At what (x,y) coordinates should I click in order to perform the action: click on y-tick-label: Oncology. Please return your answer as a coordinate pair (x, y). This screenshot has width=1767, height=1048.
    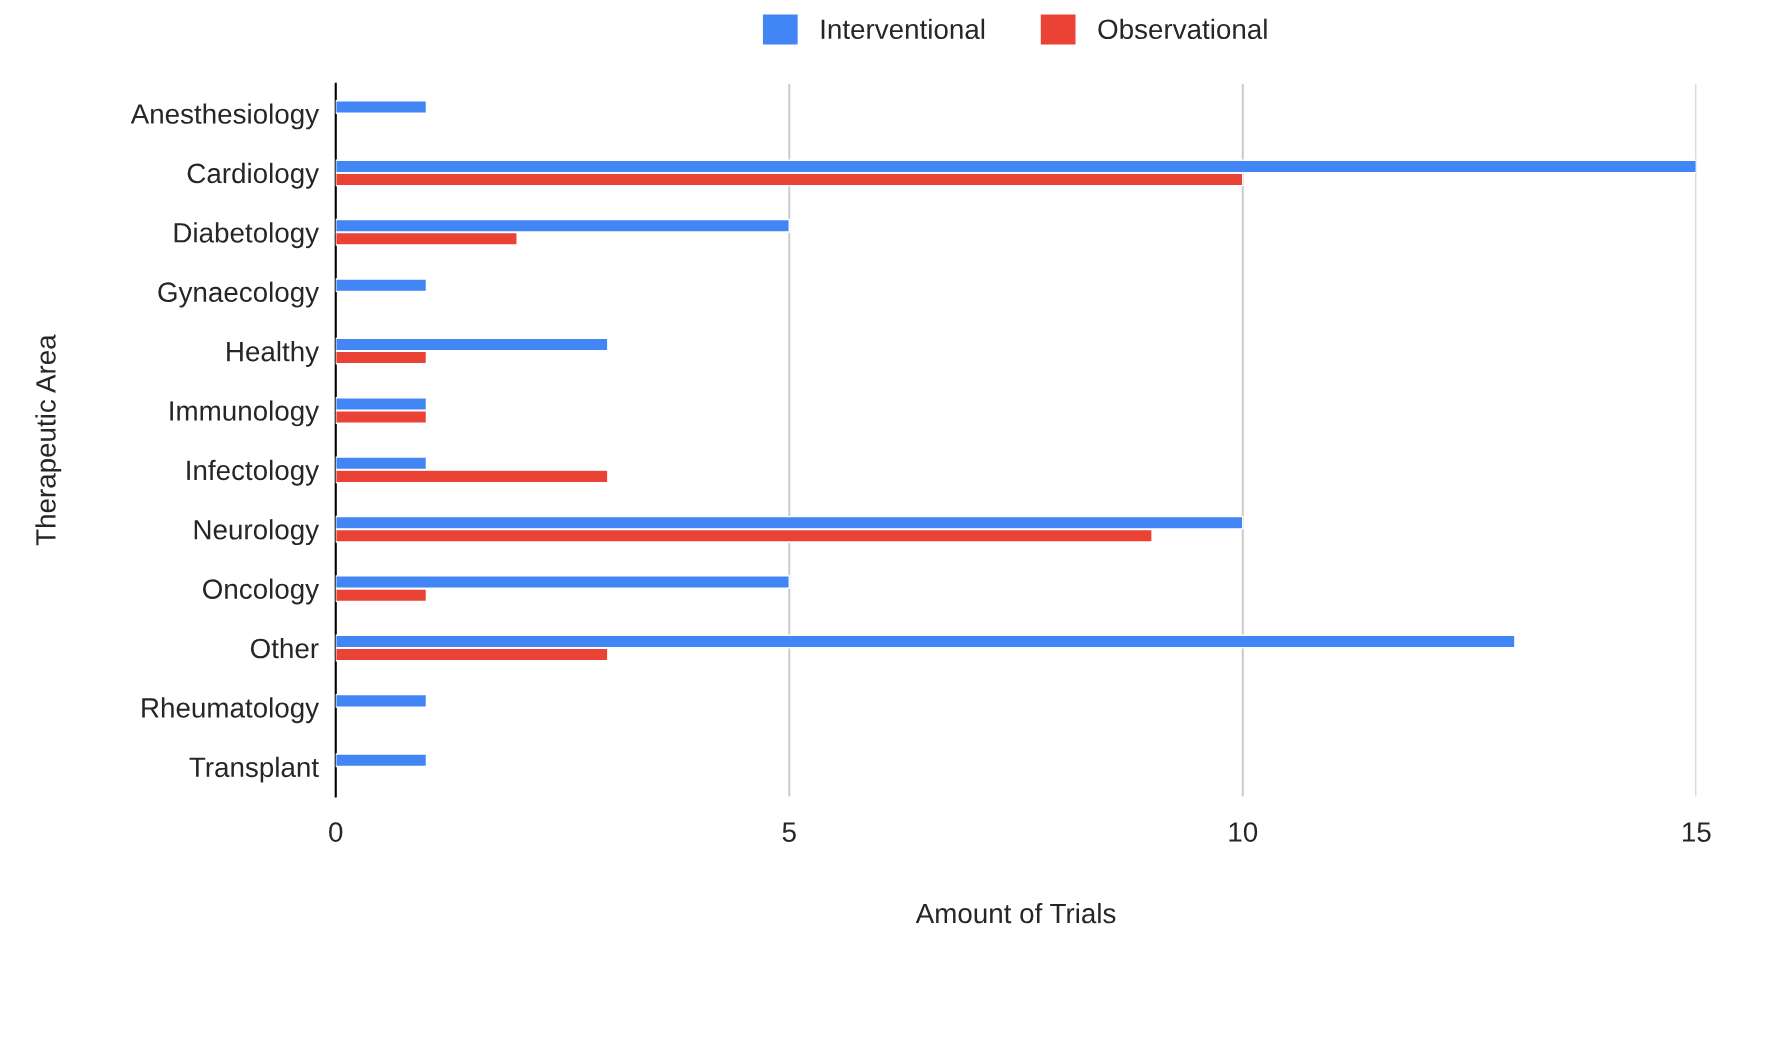
    Looking at the image, I should click on (261, 591).